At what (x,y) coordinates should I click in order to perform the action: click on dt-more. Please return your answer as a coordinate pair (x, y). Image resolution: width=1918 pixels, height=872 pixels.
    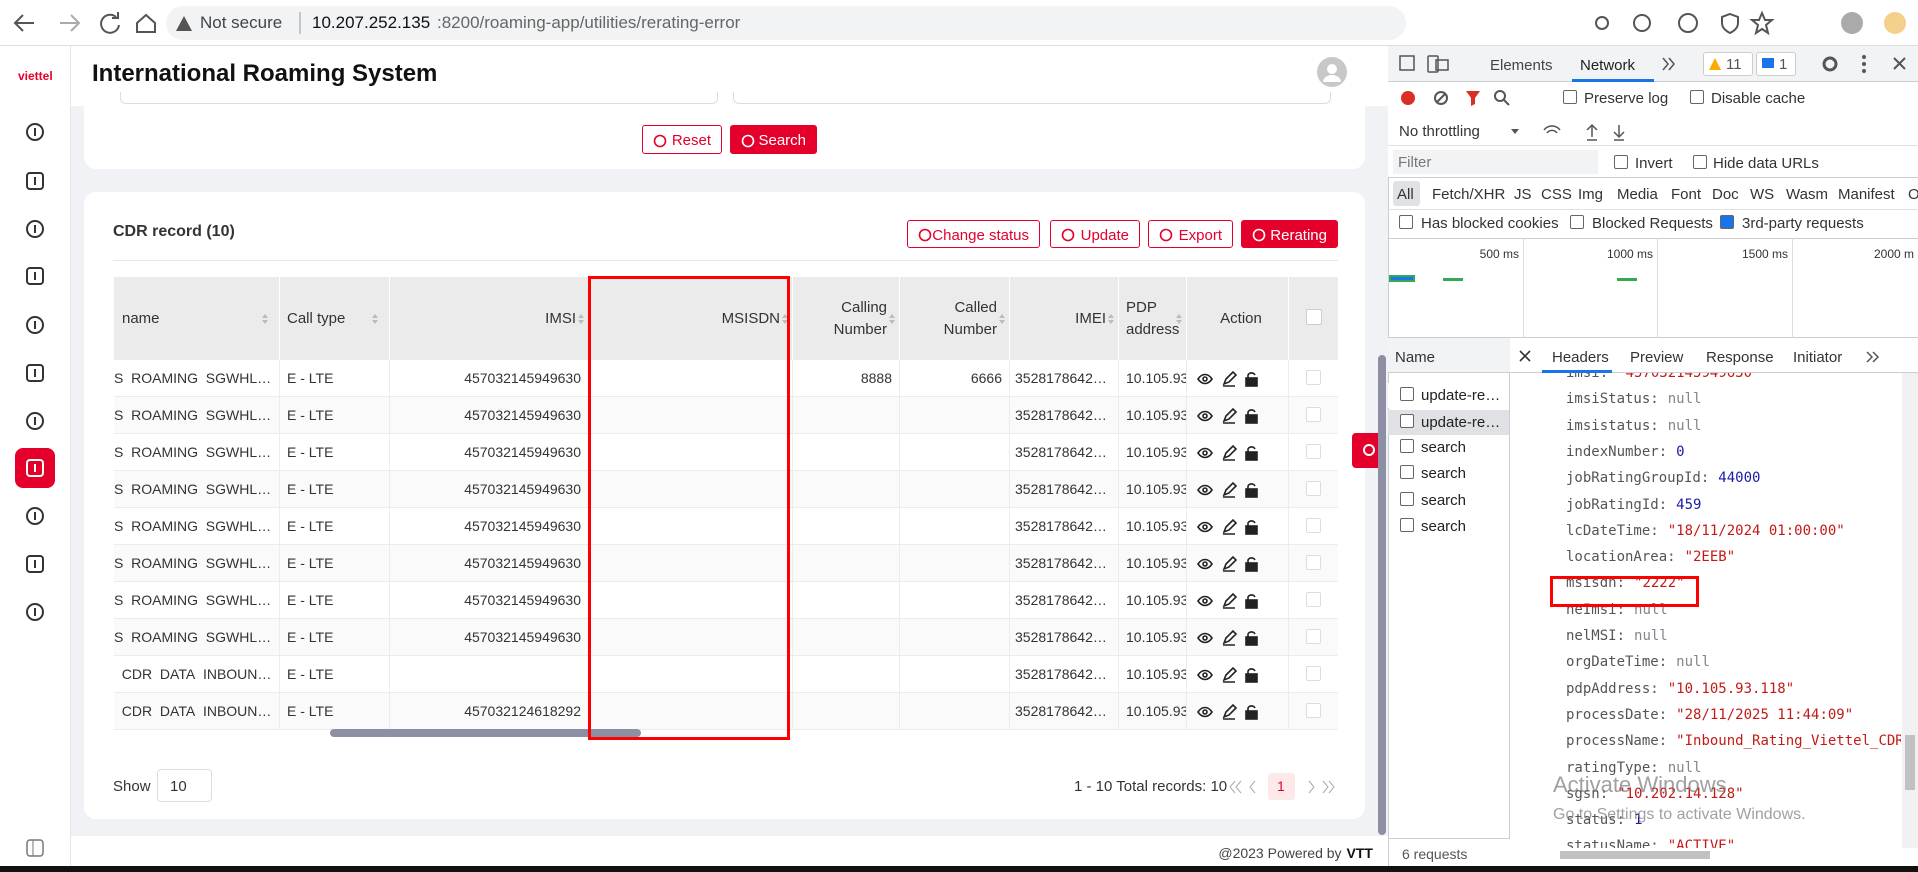
    Looking at the image, I should click on (1668, 64).